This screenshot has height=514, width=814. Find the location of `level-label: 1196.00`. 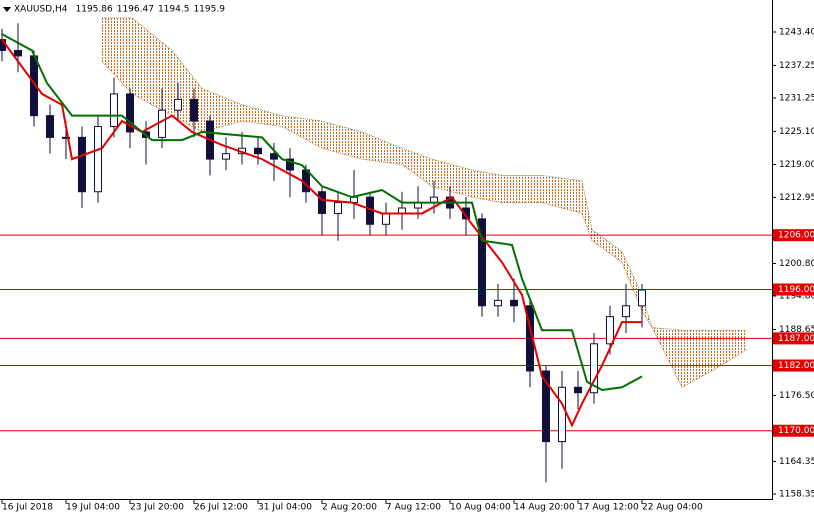

level-label: 1196.00 is located at coordinates (796, 290).